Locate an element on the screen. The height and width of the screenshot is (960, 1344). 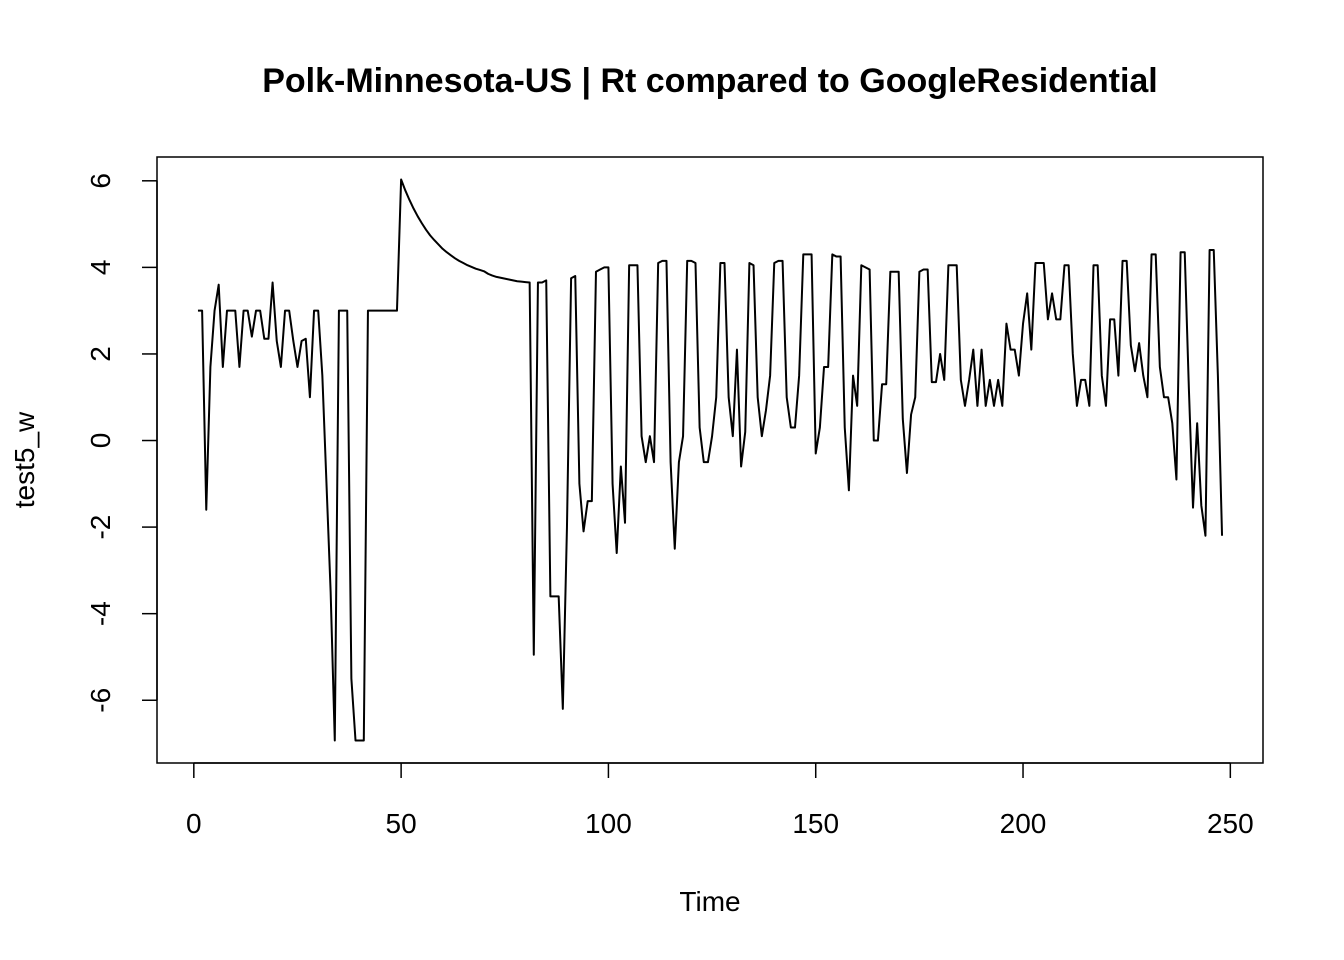
y-tick-label: -4 is located at coordinates (100, 613).